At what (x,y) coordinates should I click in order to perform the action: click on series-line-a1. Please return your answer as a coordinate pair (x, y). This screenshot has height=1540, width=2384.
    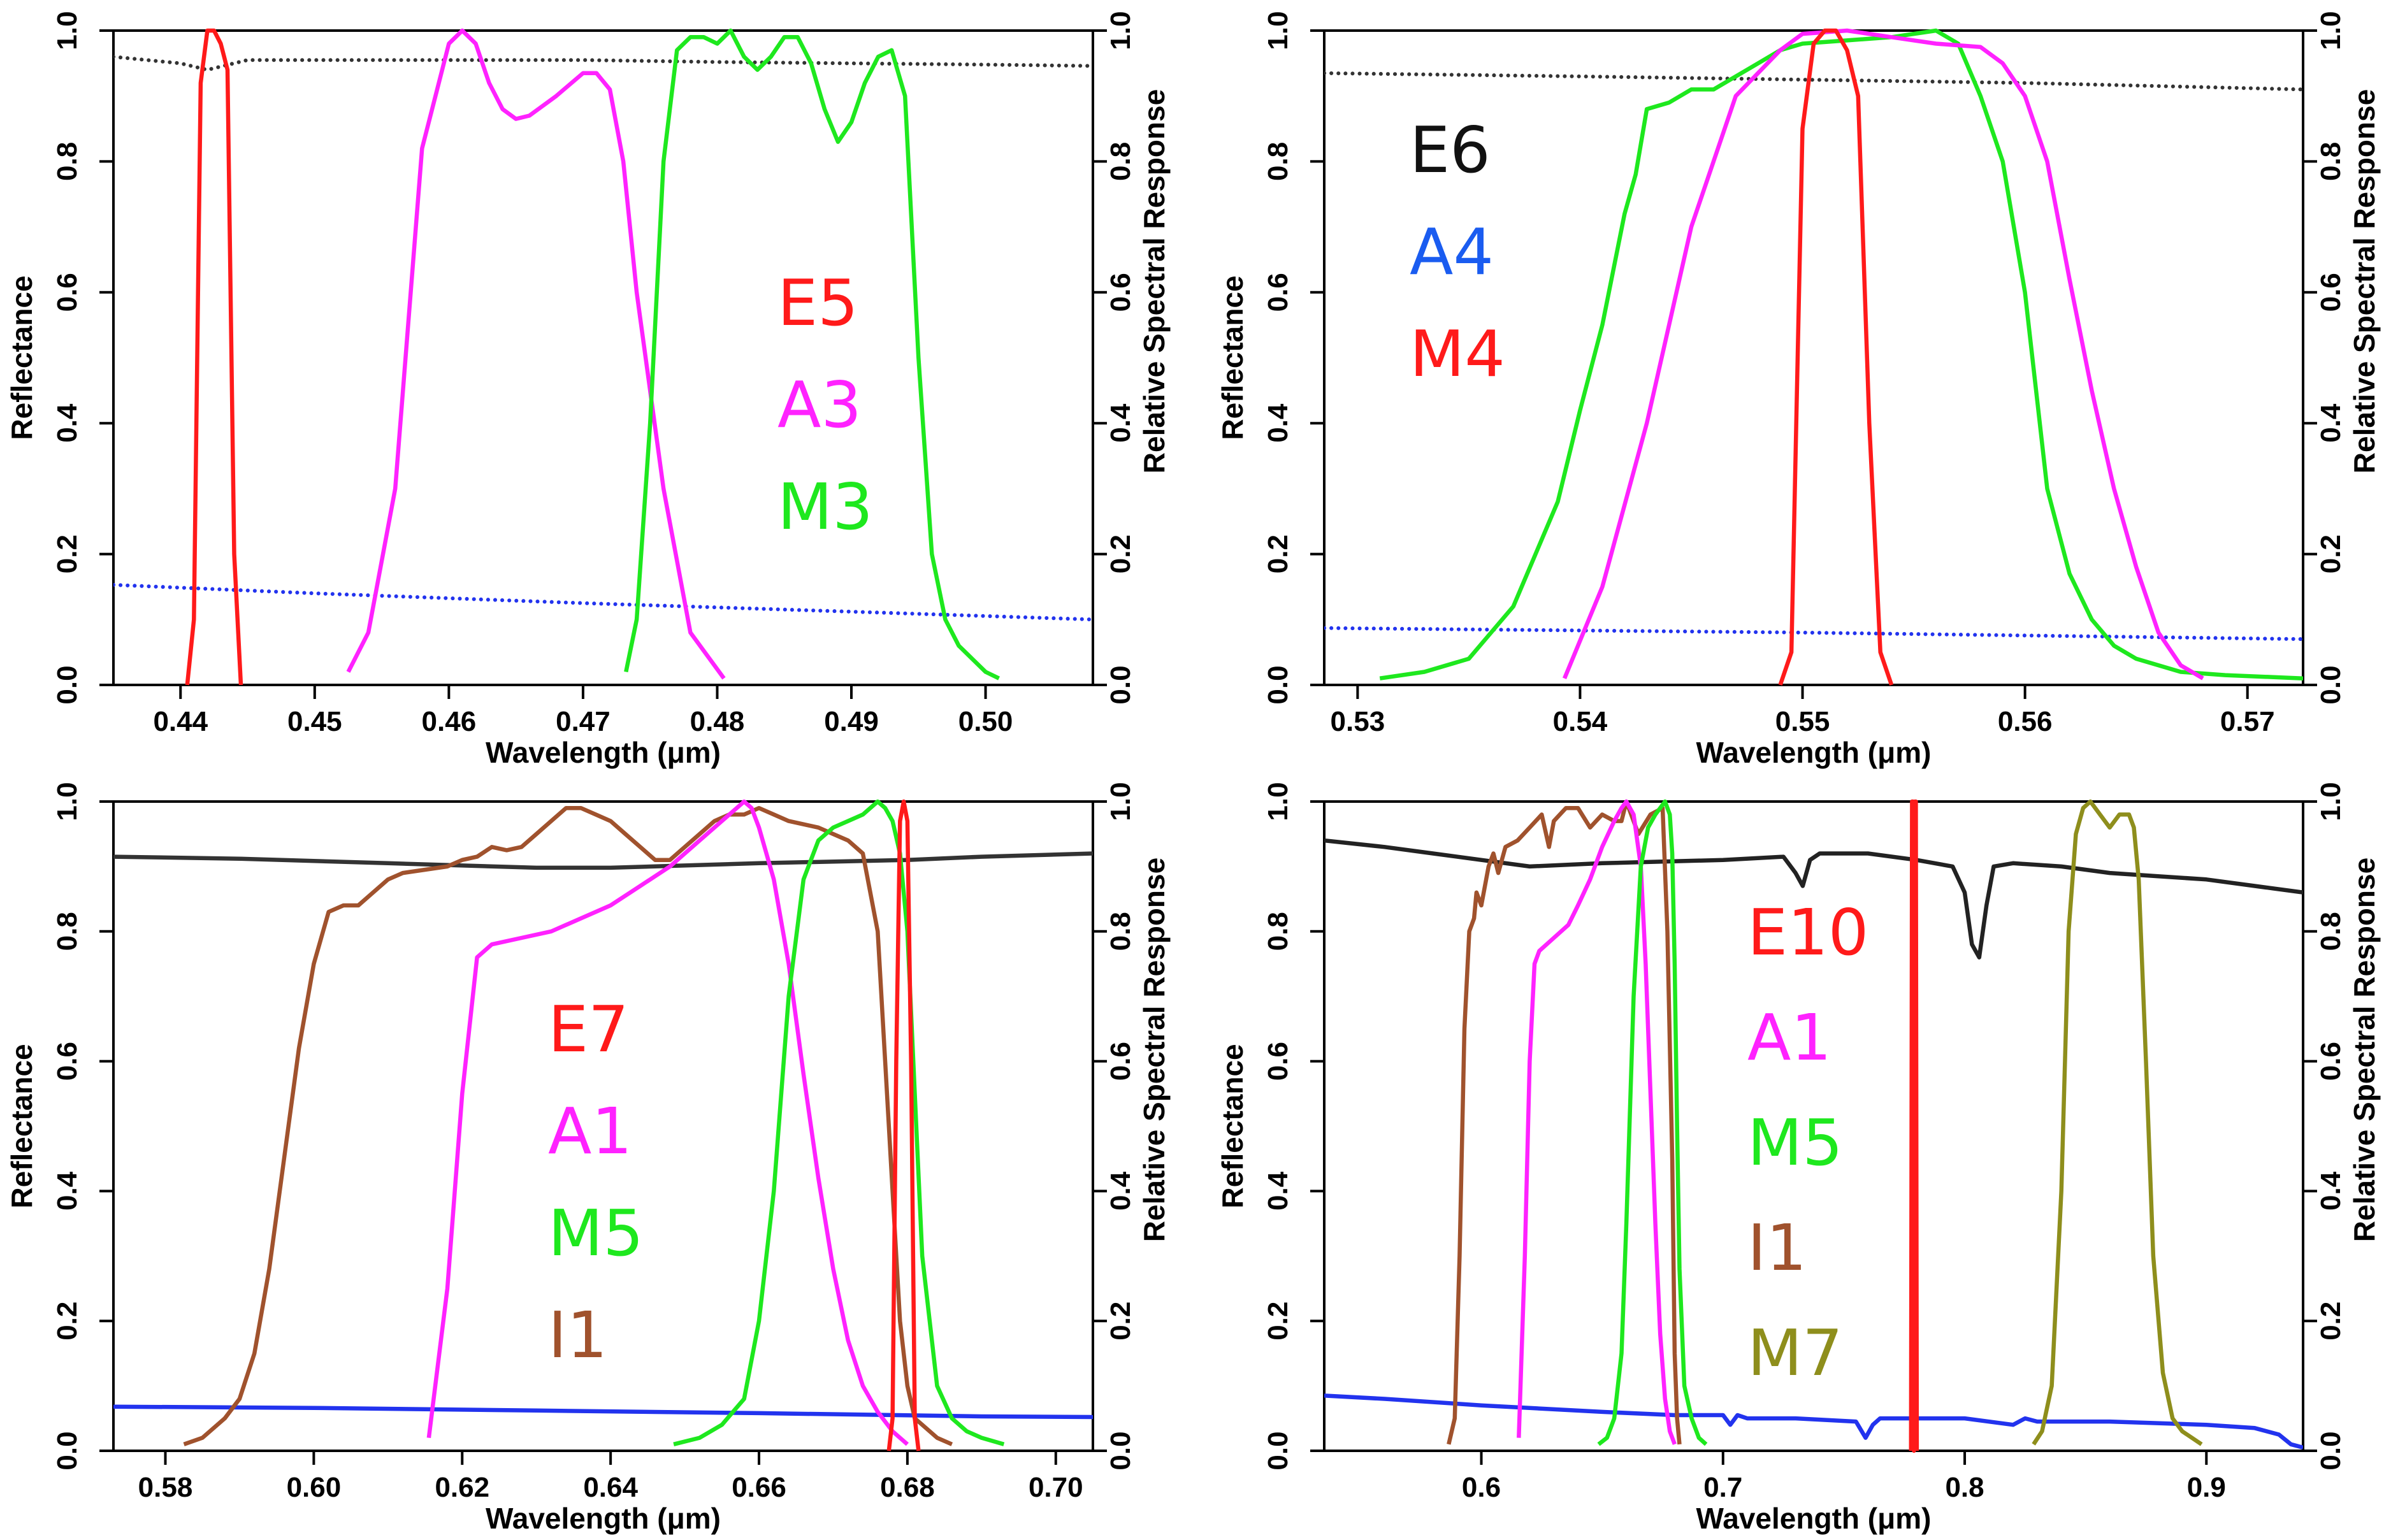
    Looking at the image, I should click on (1597, 1122).